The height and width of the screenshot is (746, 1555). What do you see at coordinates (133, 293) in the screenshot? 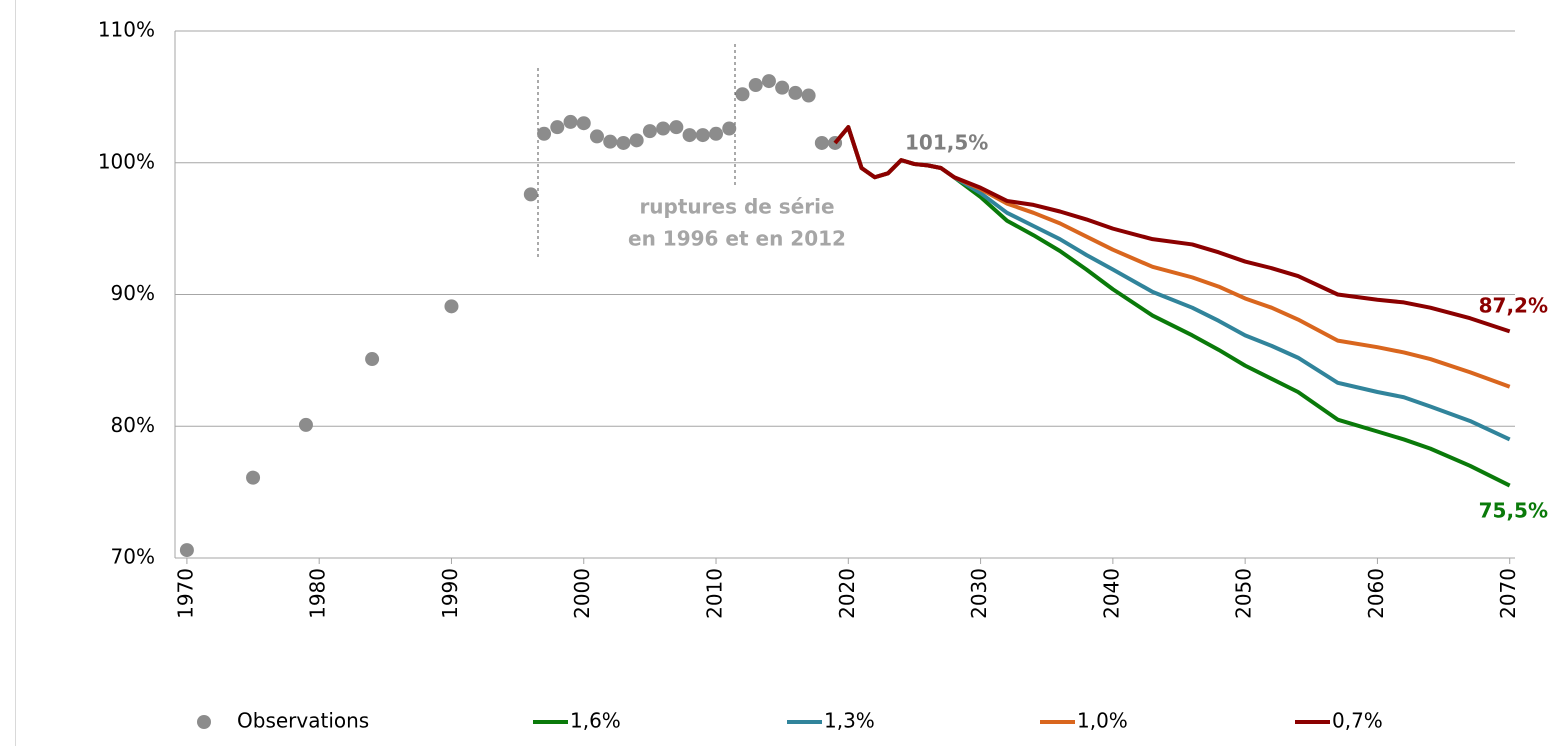
I see `y-tick-label: 90%` at bounding box center [133, 293].